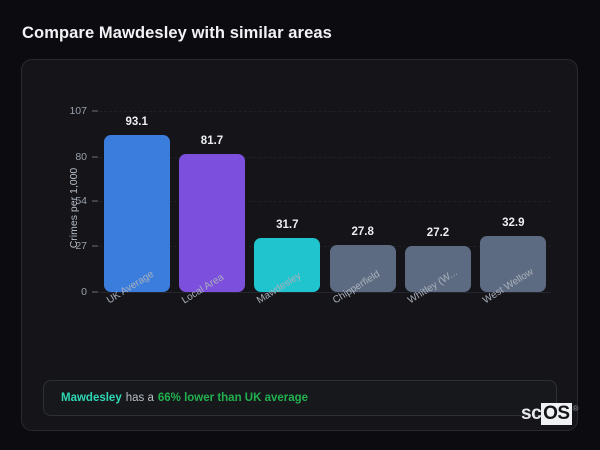 Image resolution: width=600 pixels, height=450 pixels. Describe the element at coordinates (78, 111) in the screenshot. I see `y-axis-tick-label: 107` at that location.